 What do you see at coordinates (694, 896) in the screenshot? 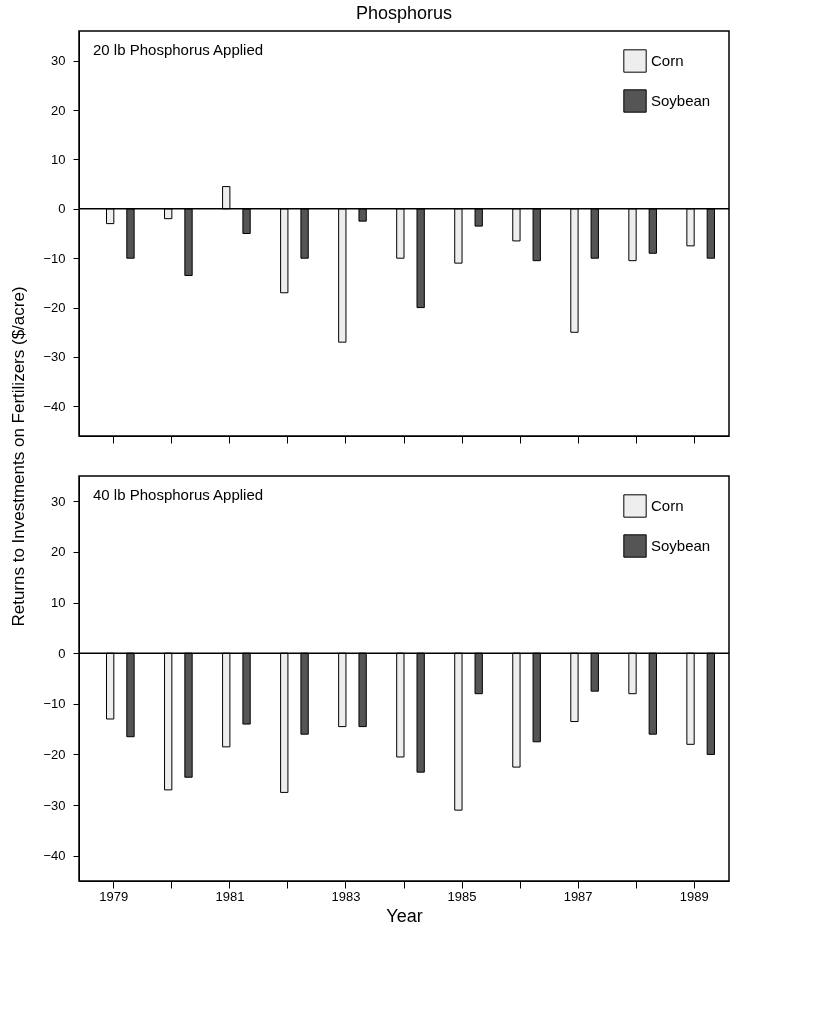
I see `x-tick-label: 1989` at bounding box center [694, 896].